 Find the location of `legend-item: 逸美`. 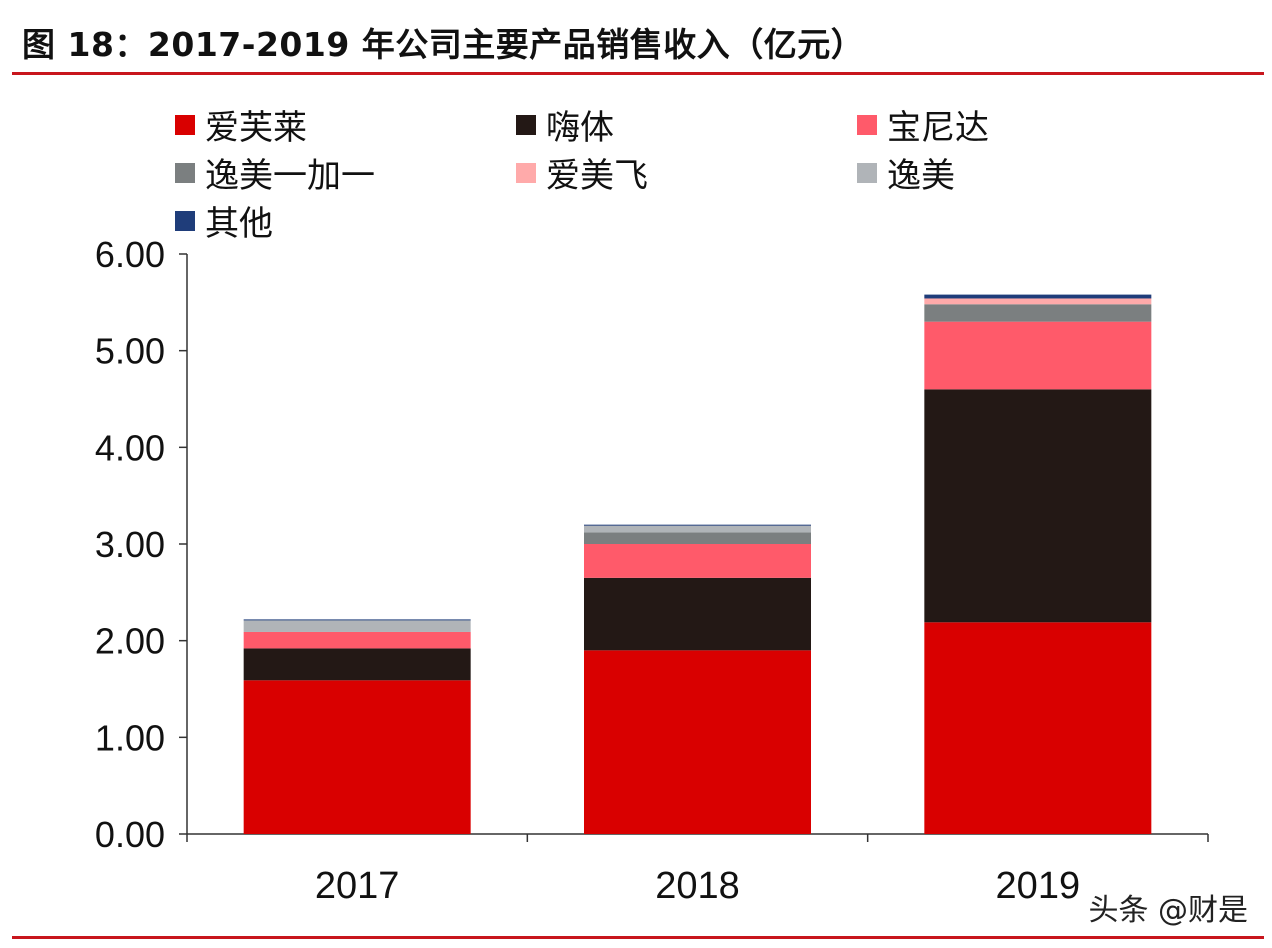

legend-item: 逸美 is located at coordinates (906, 172).